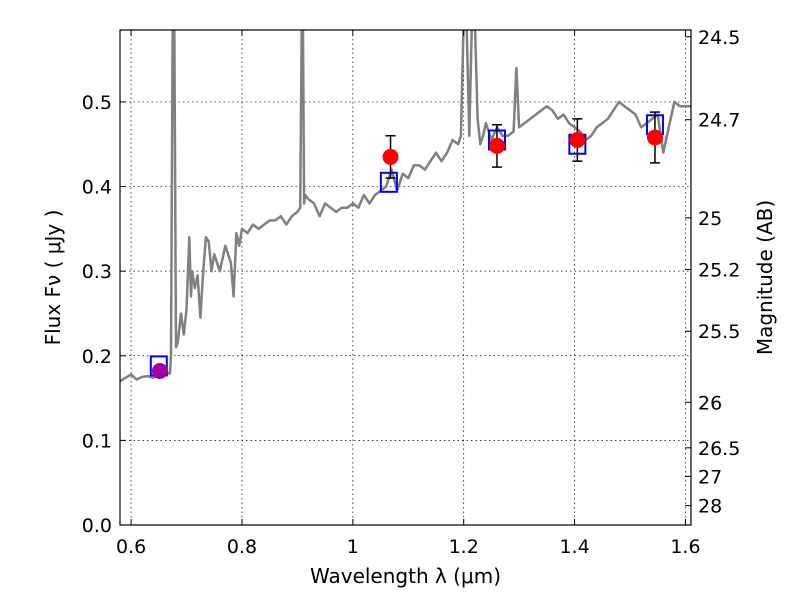 This screenshot has height=600, width=800. I want to click on right-tick-label-5: 26, so click(710, 403).